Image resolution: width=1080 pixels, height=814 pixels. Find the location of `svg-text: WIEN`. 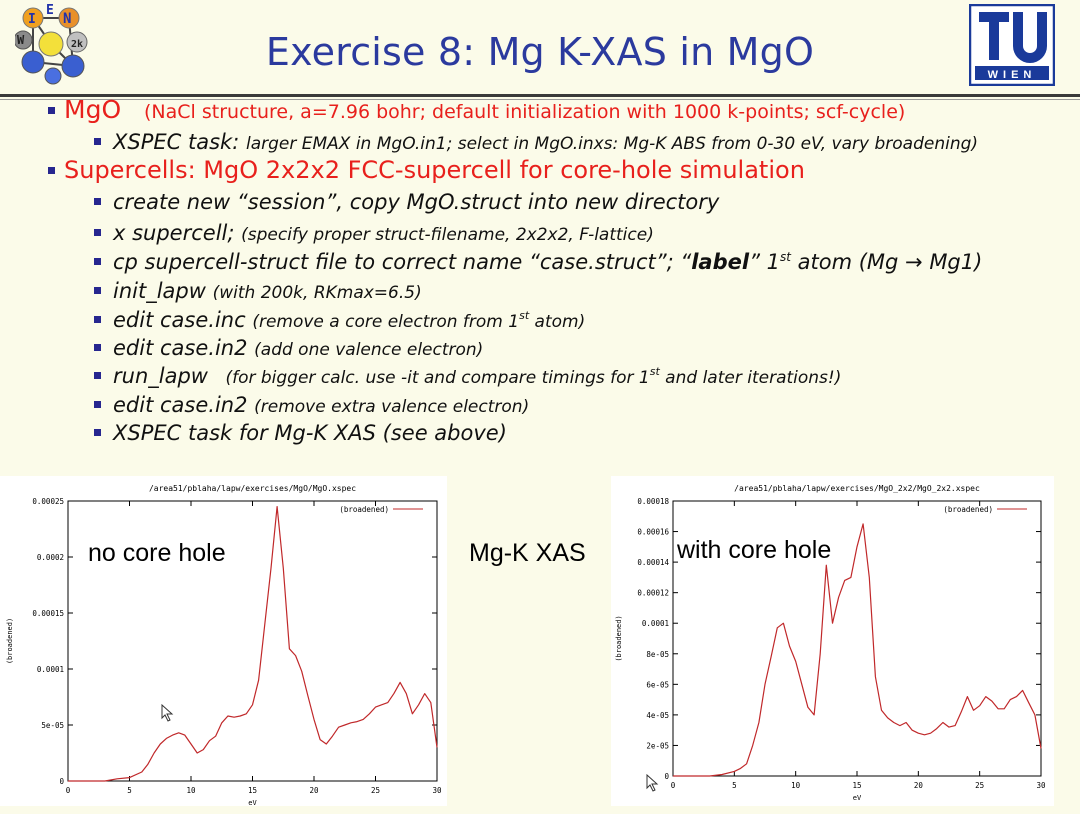

svg-text: WIEN is located at coordinates (1012, 75).